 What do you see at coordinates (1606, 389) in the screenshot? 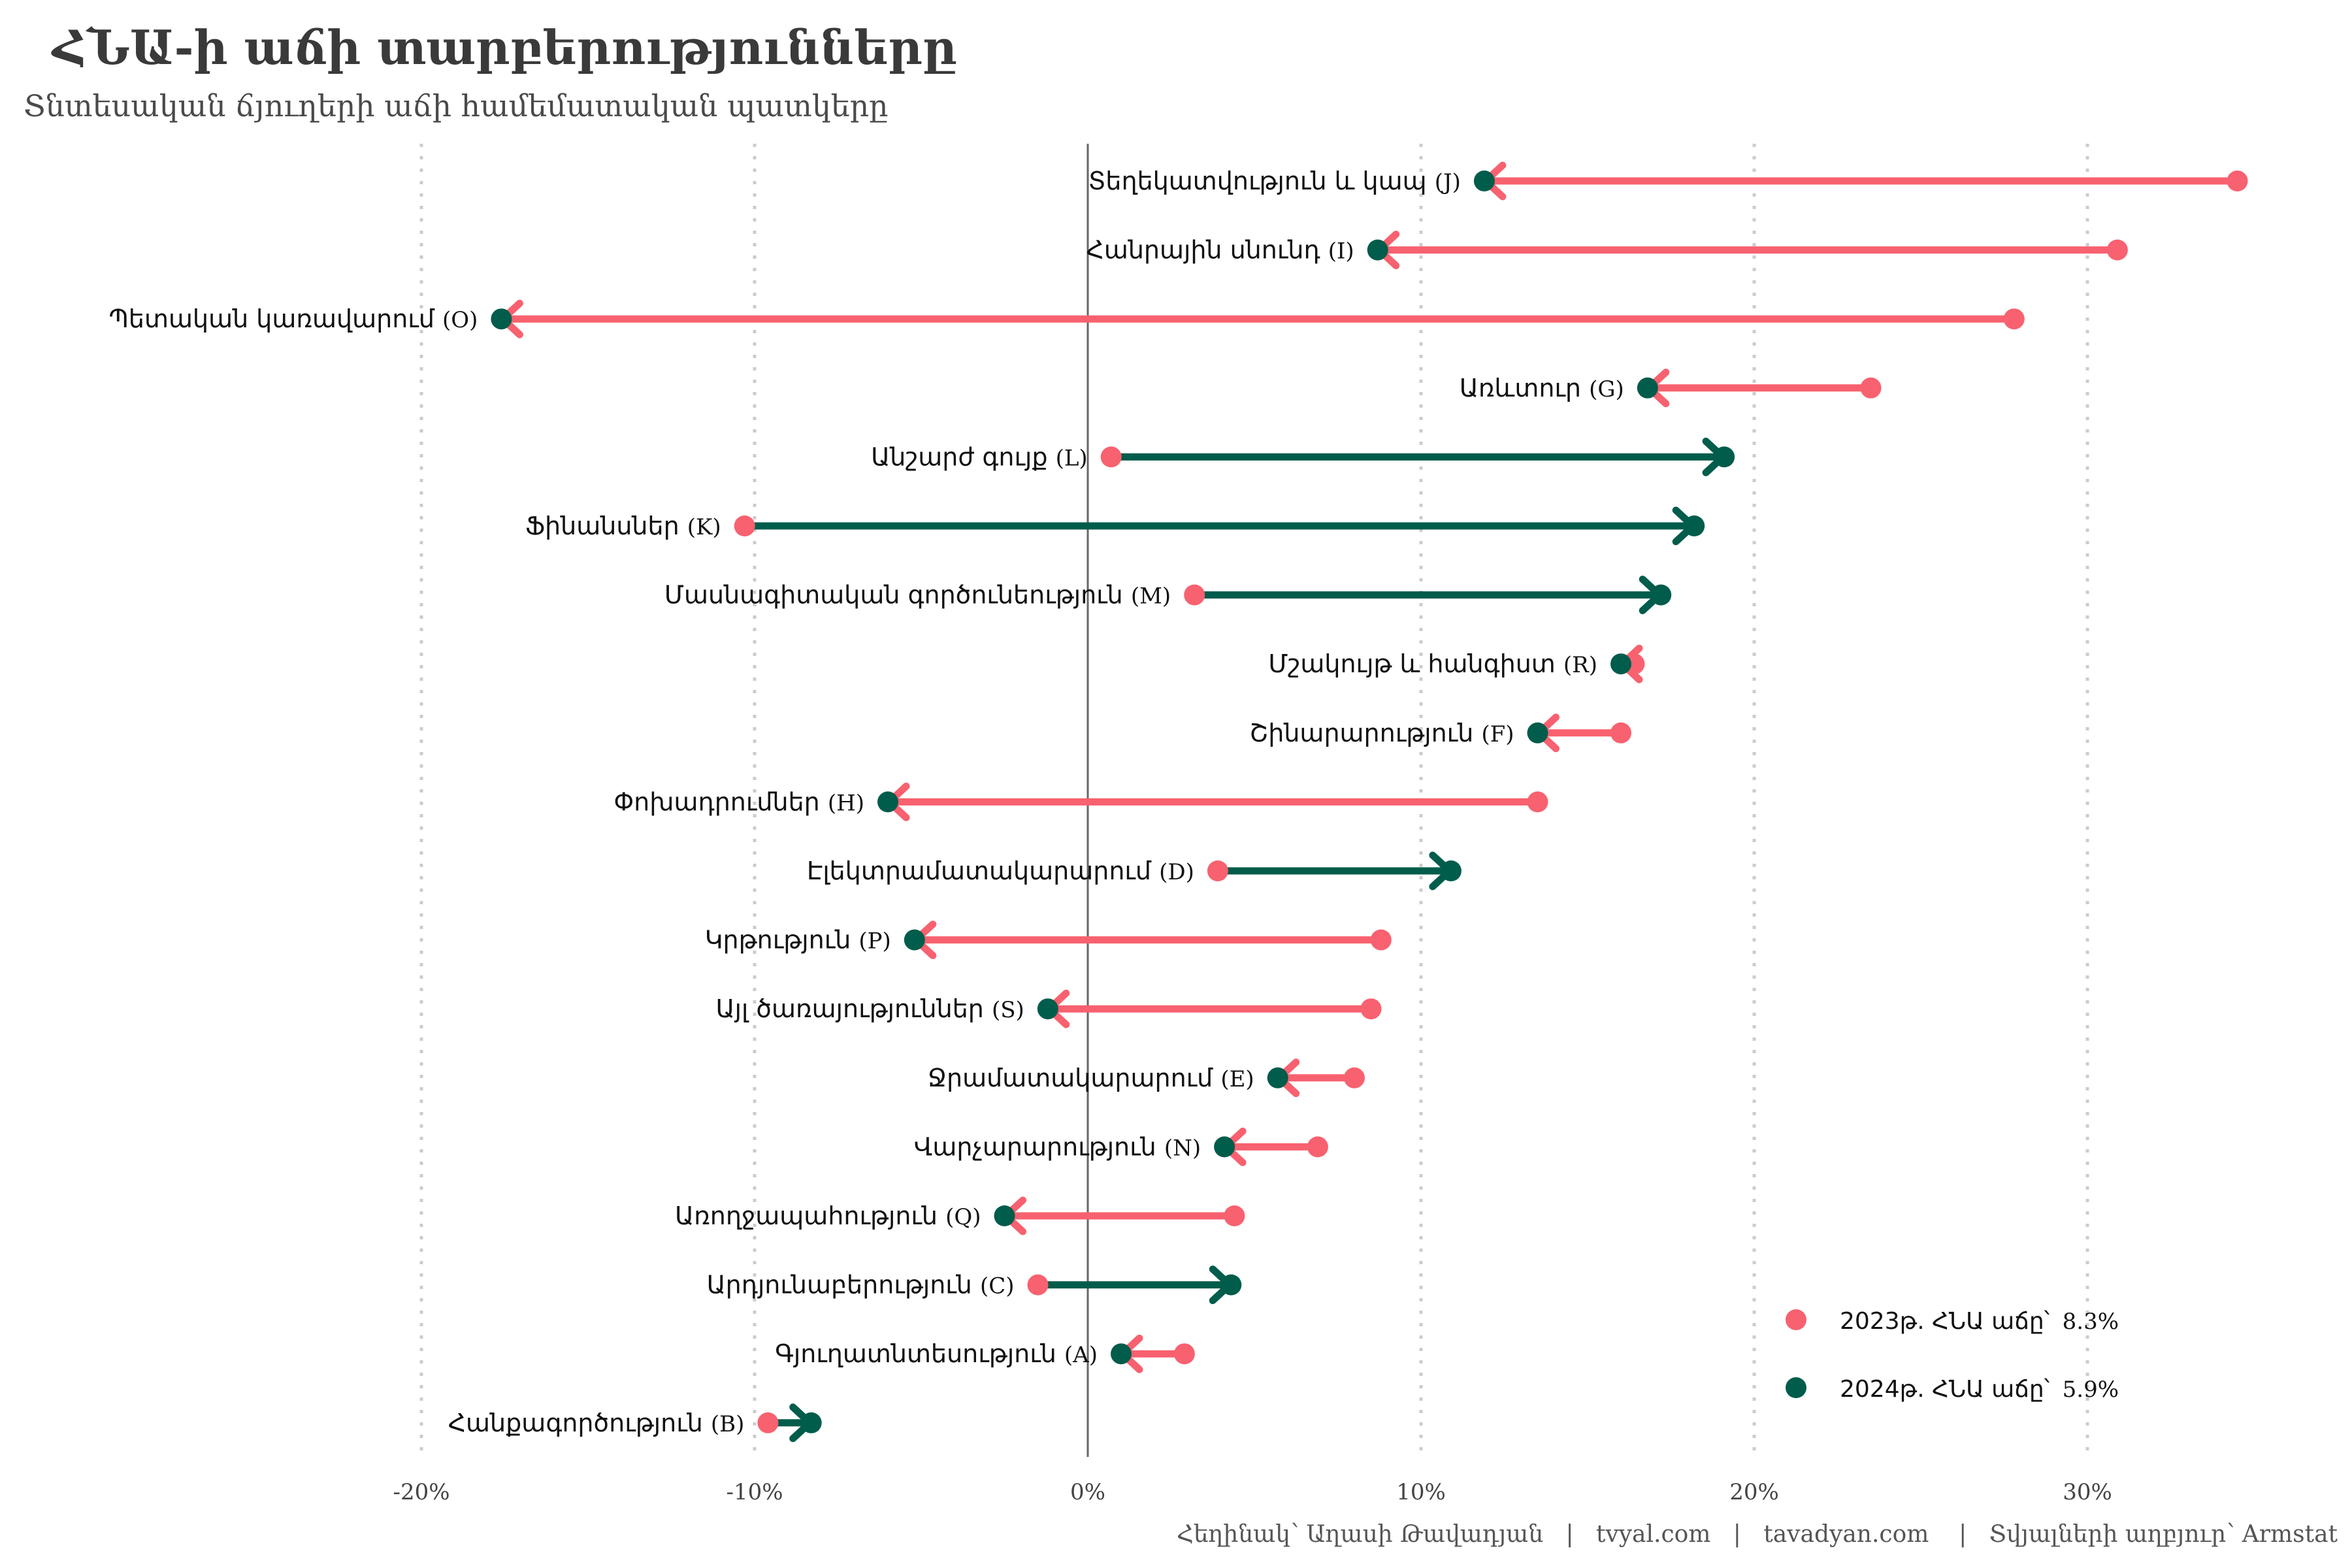
I see `row-label-code: (G)` at bounding box center [1606, 389].